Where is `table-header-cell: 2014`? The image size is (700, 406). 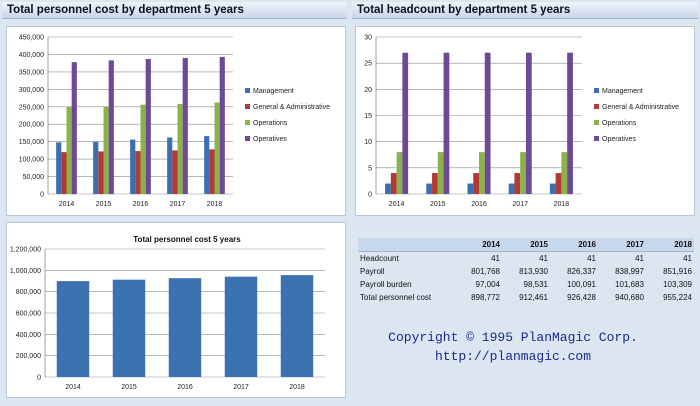
table-header-cell: 2014 is located at coordinates (478, 245).